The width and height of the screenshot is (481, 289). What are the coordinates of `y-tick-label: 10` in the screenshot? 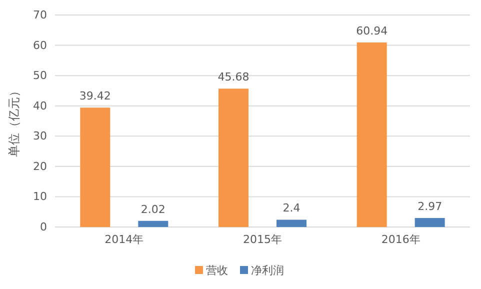 It's located at (40, 197).